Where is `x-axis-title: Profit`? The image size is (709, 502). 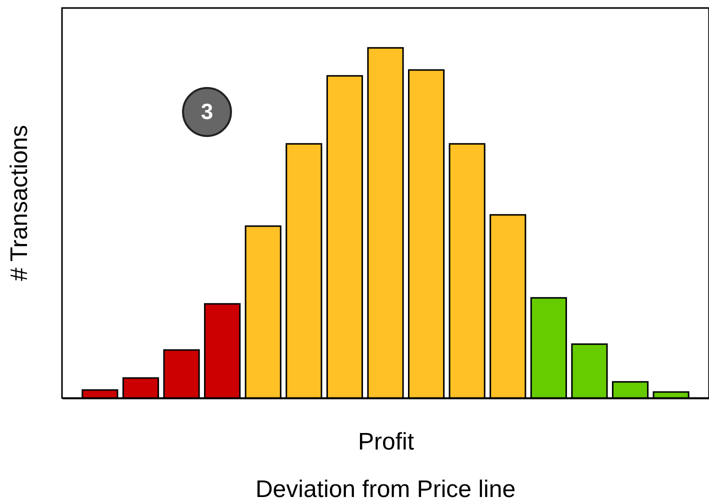 x-axis-title: Profit is located at coordinates (386, 442).